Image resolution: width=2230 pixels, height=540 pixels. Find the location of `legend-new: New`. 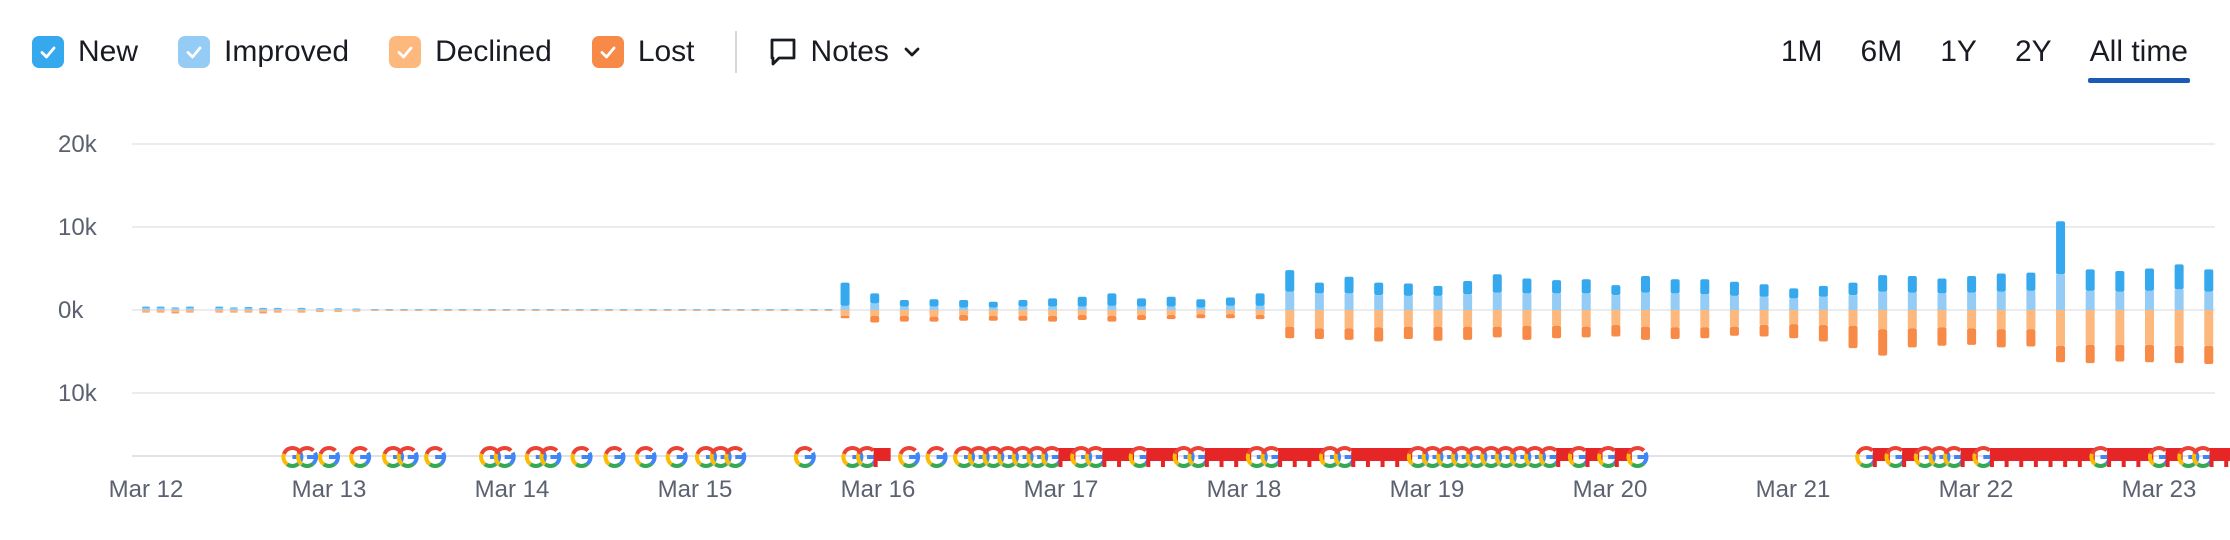

legend-new: New is located at coordinates (85, 52).